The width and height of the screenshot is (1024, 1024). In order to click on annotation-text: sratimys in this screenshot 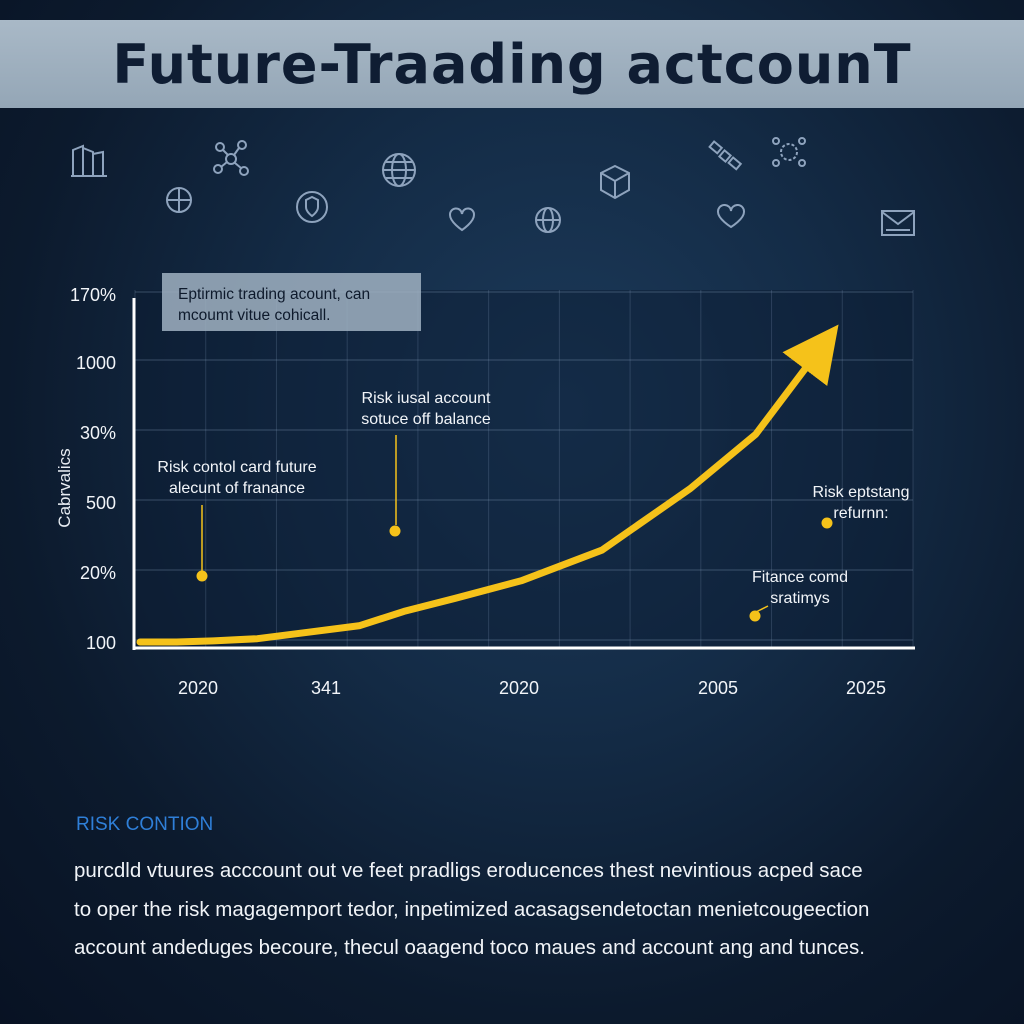, I will do `click(800, 598)`.